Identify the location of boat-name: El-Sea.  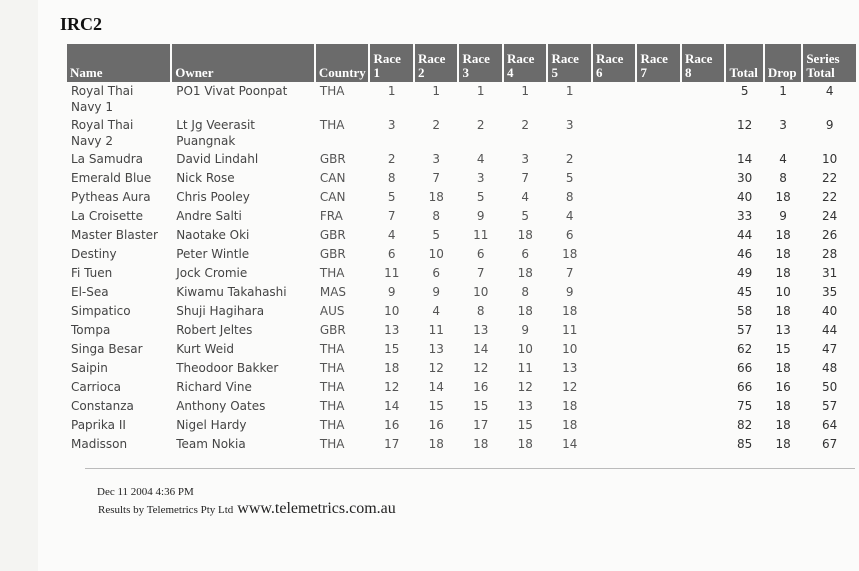
(90, 292).